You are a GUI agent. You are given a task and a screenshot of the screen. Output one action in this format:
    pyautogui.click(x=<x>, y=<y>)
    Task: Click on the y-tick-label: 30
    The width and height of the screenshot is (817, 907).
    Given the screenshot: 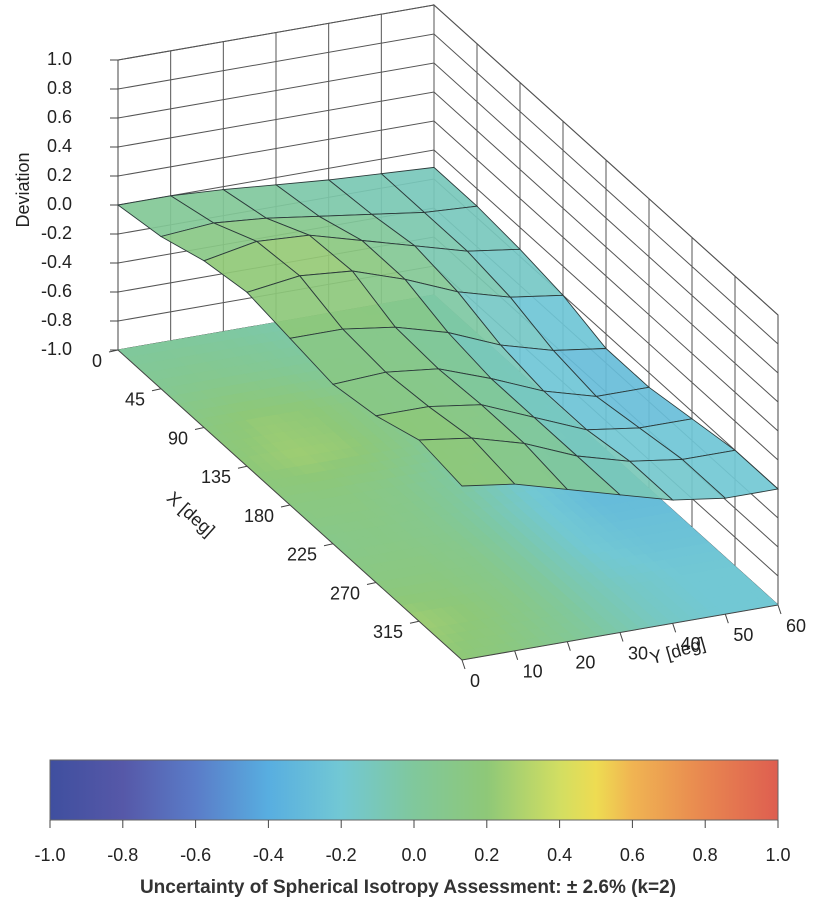 What is the action you would take?
    pyautogui.click(x=638, y=653)
    